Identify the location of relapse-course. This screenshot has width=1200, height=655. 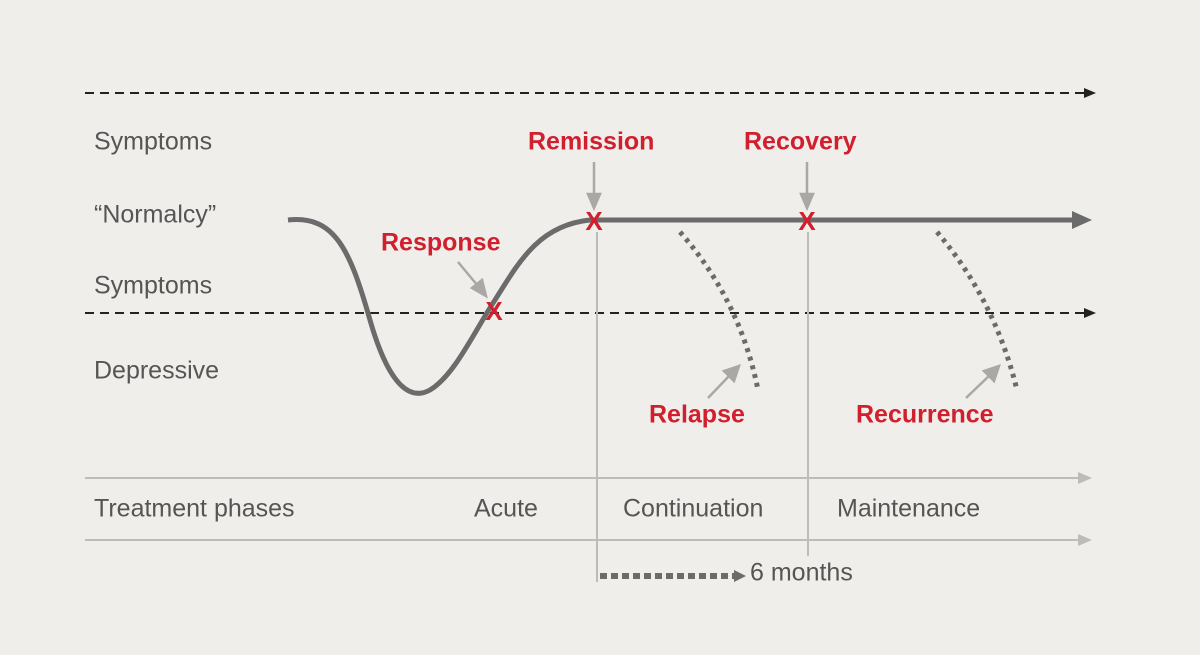
(719, 310).